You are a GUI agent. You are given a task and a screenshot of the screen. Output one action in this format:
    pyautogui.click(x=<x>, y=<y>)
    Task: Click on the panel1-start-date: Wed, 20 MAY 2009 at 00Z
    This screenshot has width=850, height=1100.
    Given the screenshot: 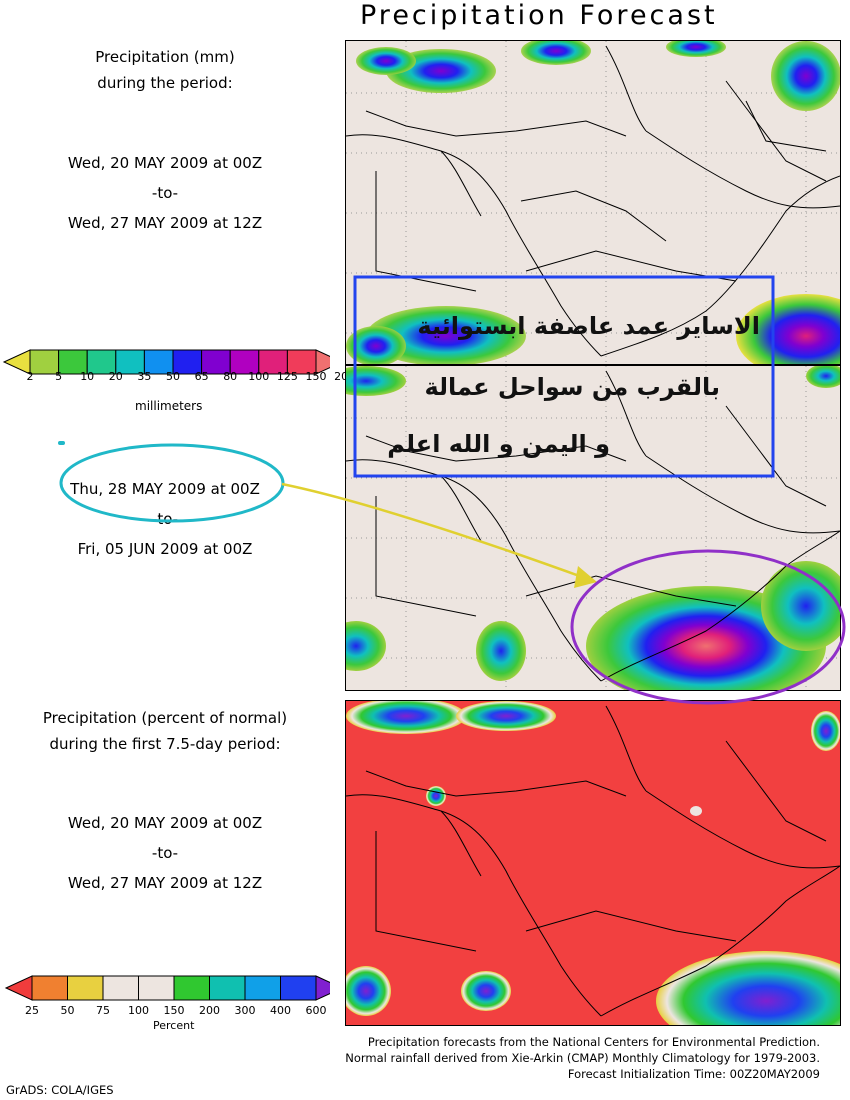 What is the action you would take?
    pyautogui.click(x=165, y=163)
    